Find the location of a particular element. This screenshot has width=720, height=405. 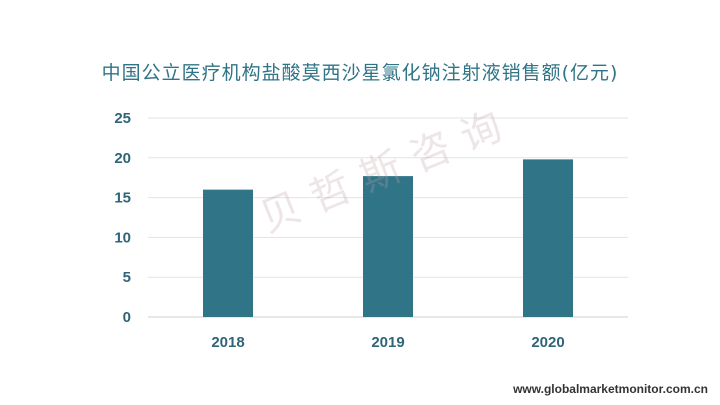

bar-2019 is located at coordinates (388, 246).